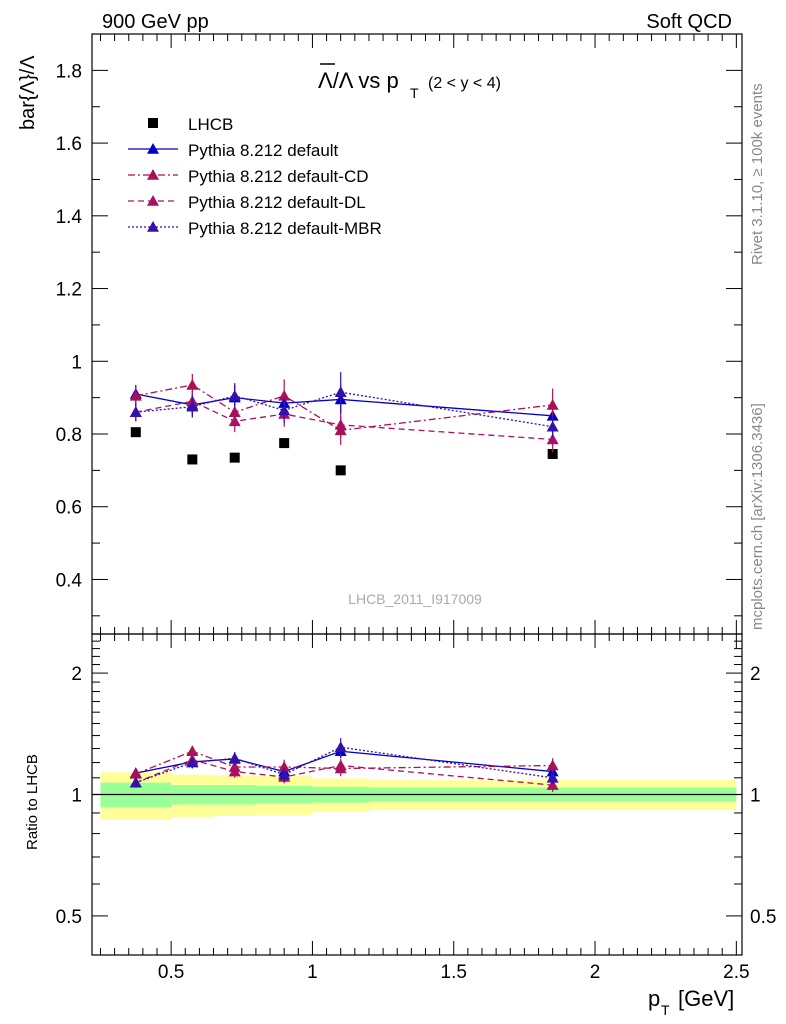  What do you see at coordinates (171, 972) in the screenshot?
I see `xtick-label: 0.5` at bounding box center [171, 972].